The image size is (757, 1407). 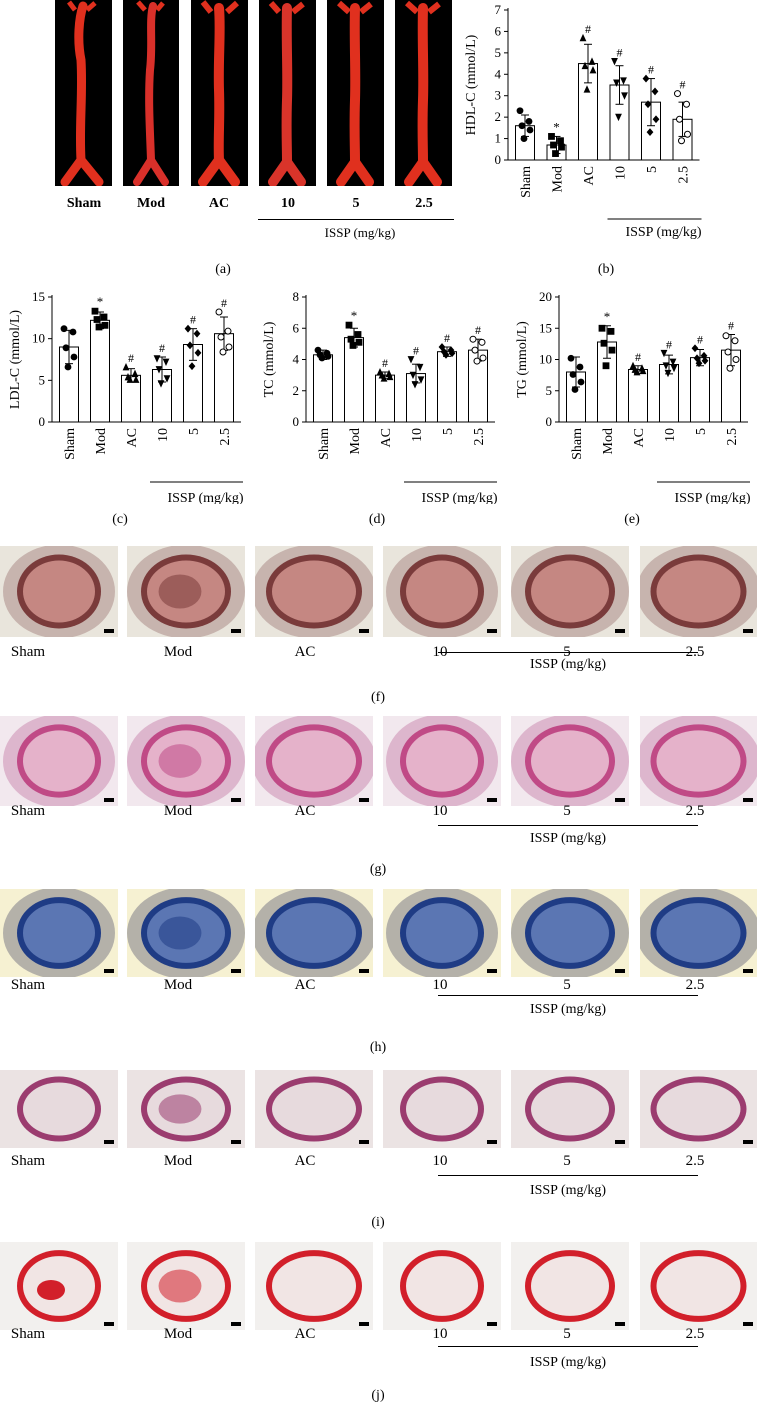 What do you see at coordinates (378, 869) in the screenshot?
I see `panel-letter-g: (g)` at bounding box center [378, 869].